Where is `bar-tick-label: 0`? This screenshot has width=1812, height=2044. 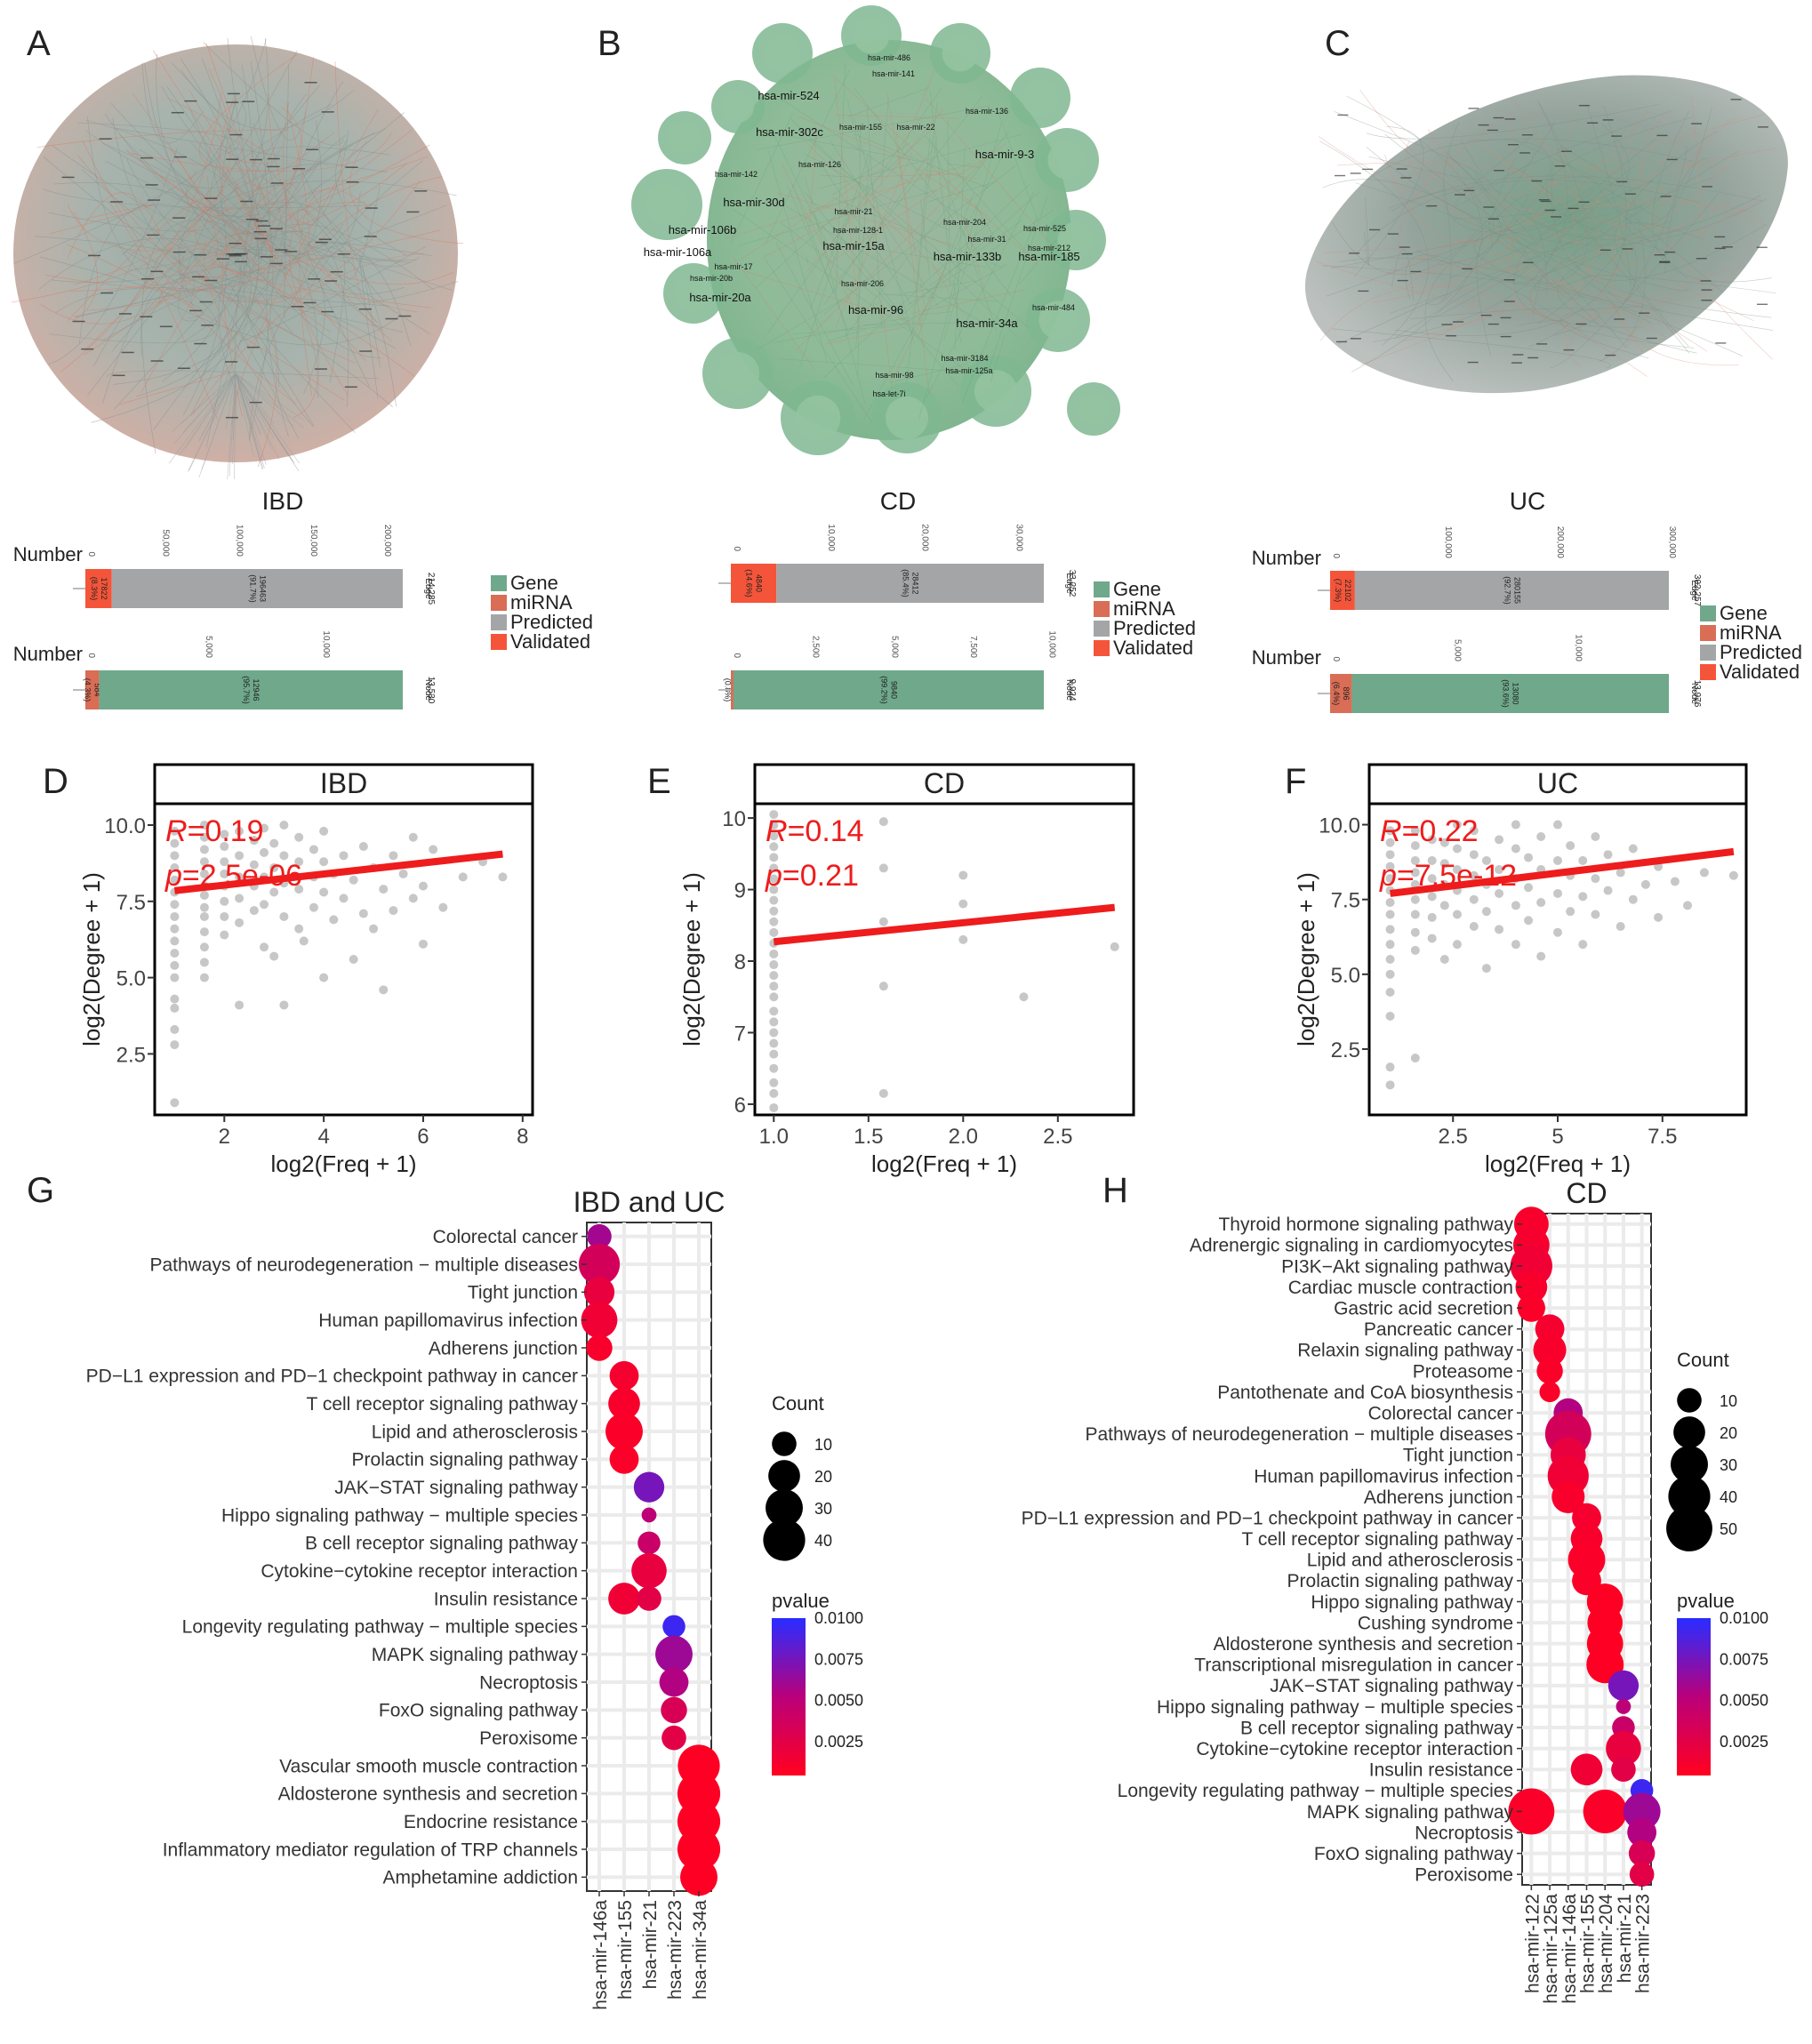 bar-tick-label: 0 is located at coordinates (91, 655).